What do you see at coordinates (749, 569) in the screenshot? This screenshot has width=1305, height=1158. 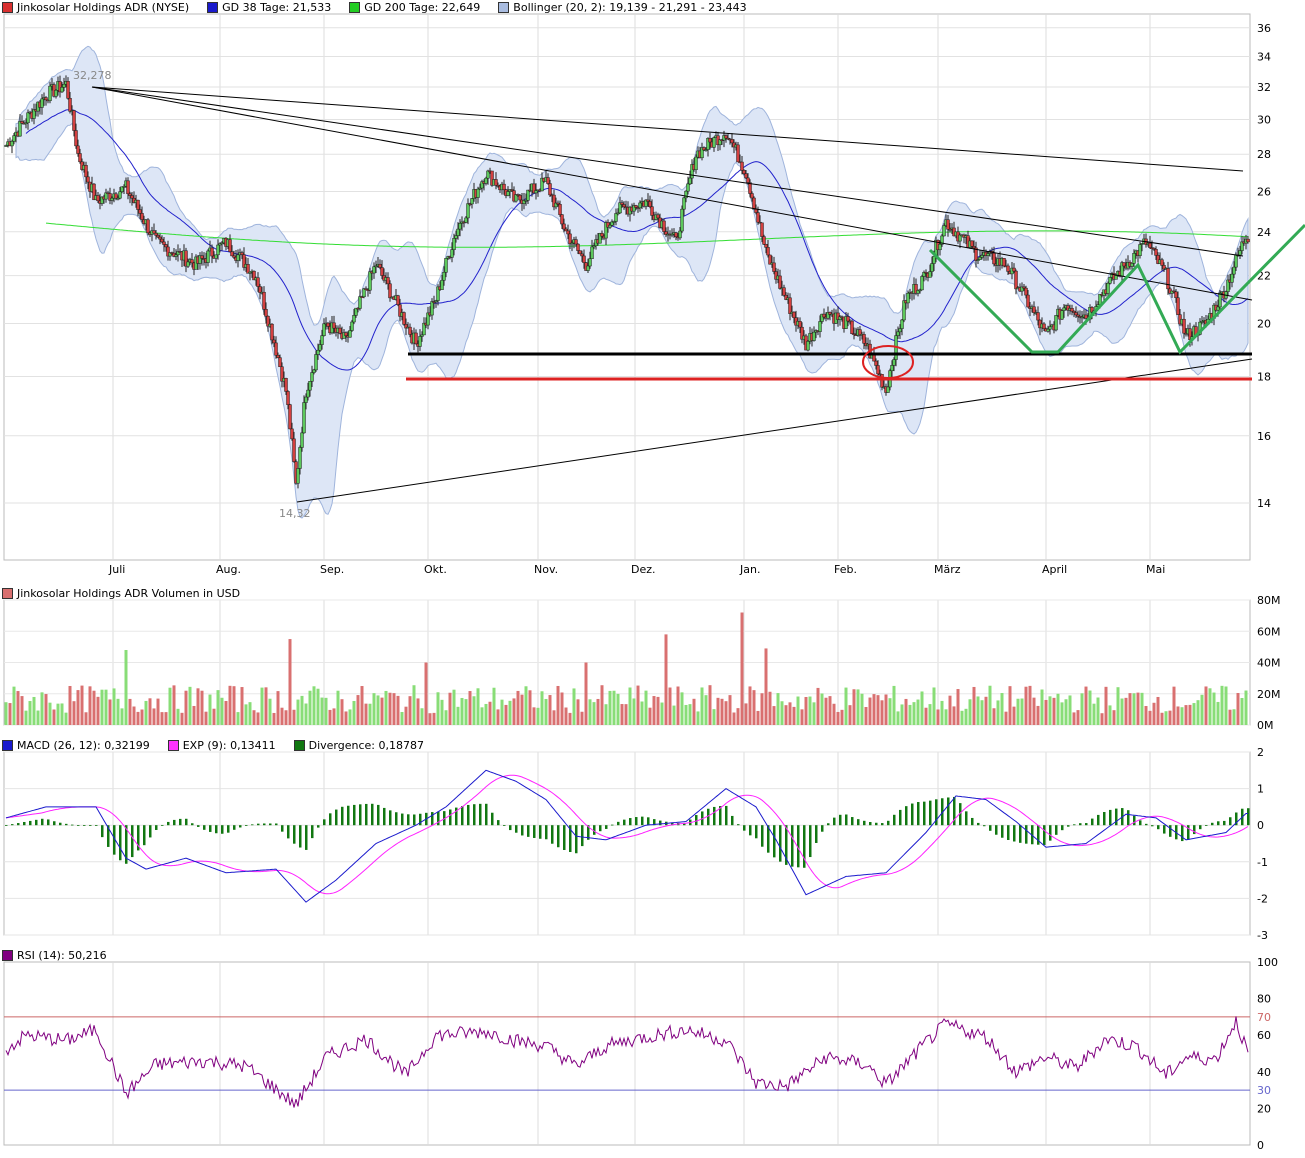 I see `month-label: Jan.` at bounding box center [749, 569].